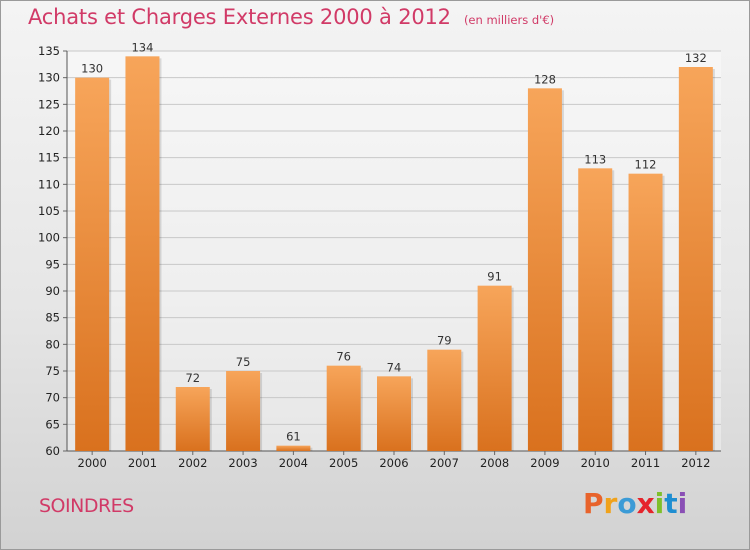  Describe the element at coordinates (239, 17) in the screenshot. I see `chart-title: Achats et Charges Externes 2000 à 2012` at that location.